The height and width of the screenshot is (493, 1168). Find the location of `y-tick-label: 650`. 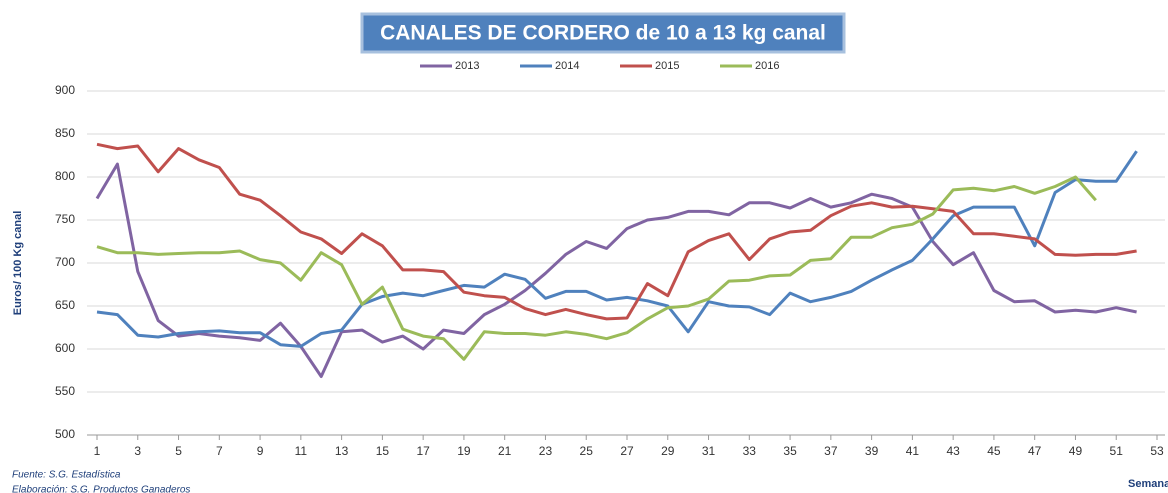

y-tick-label: 650 is located at coordinates (65, 305).